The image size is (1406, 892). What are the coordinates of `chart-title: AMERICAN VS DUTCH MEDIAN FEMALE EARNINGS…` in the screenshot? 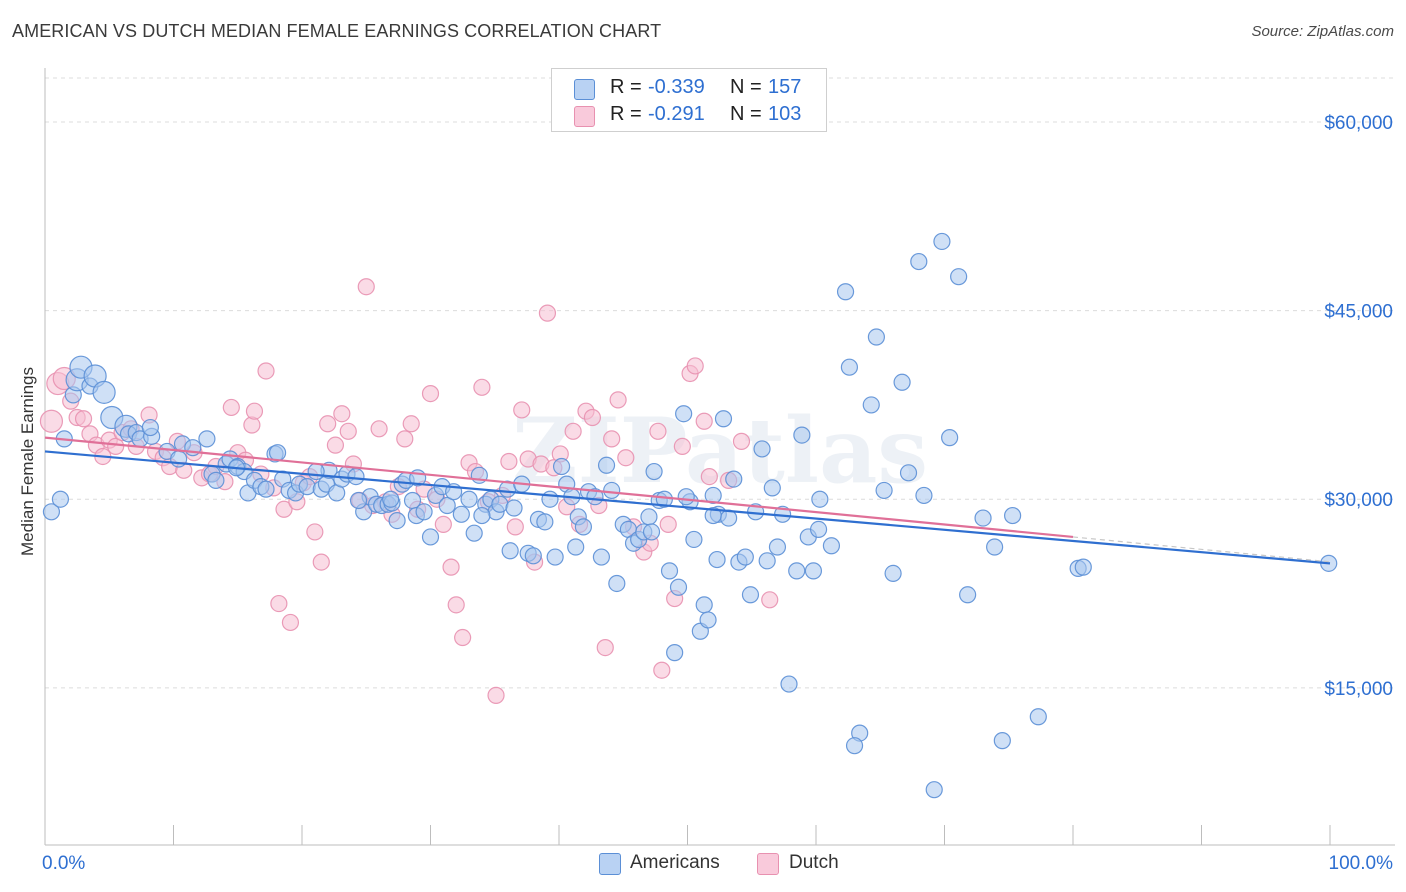 It's located at (337, 31).